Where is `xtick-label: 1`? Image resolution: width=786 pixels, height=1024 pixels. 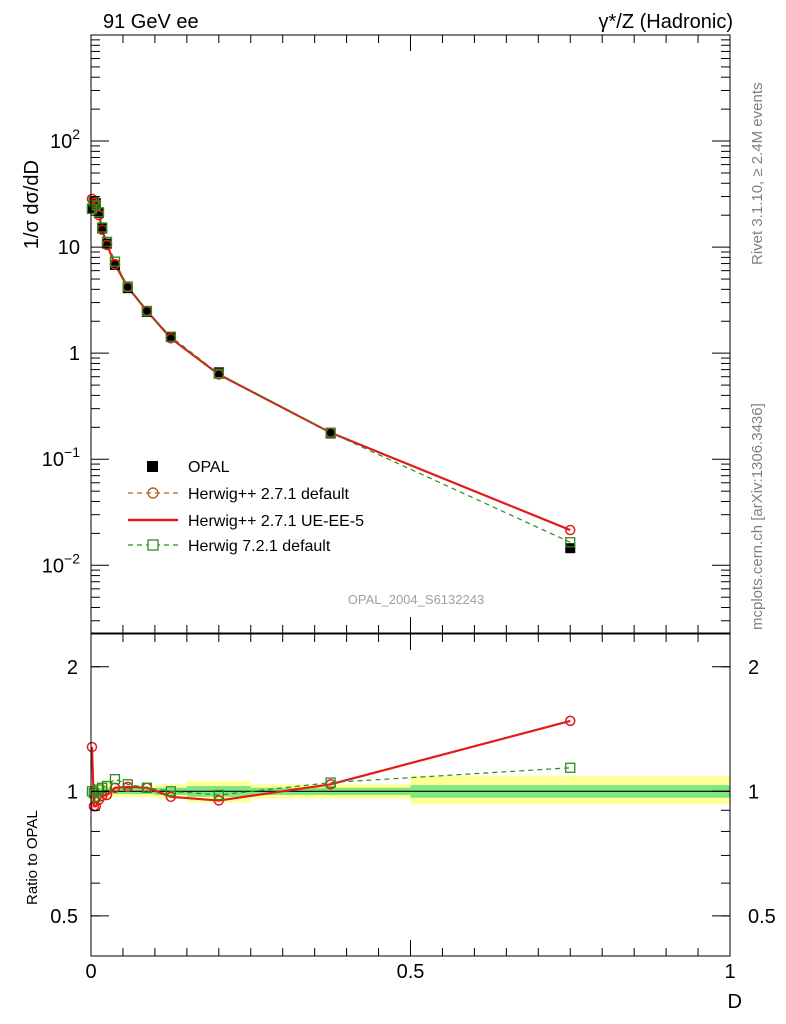
xtick-label: 1 is located at coordinates (729, 972).